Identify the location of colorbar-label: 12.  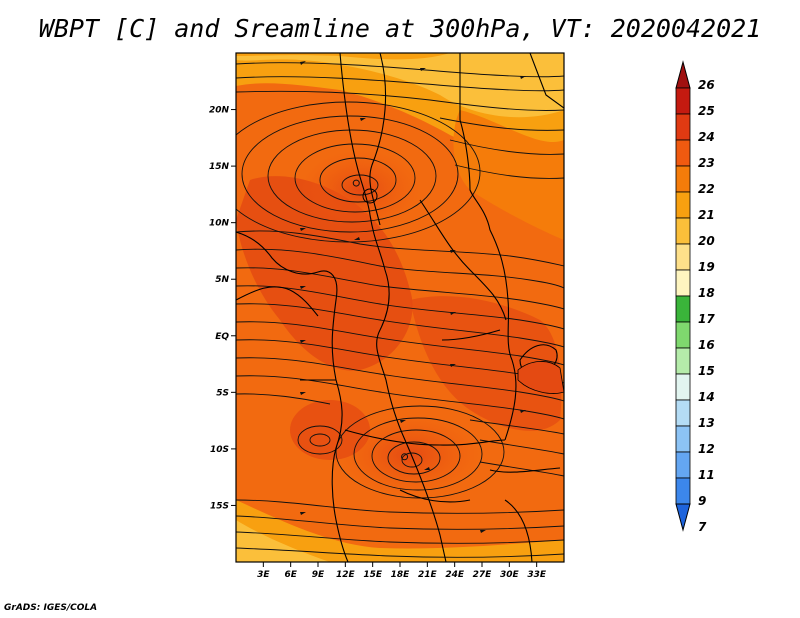
(706, 449).